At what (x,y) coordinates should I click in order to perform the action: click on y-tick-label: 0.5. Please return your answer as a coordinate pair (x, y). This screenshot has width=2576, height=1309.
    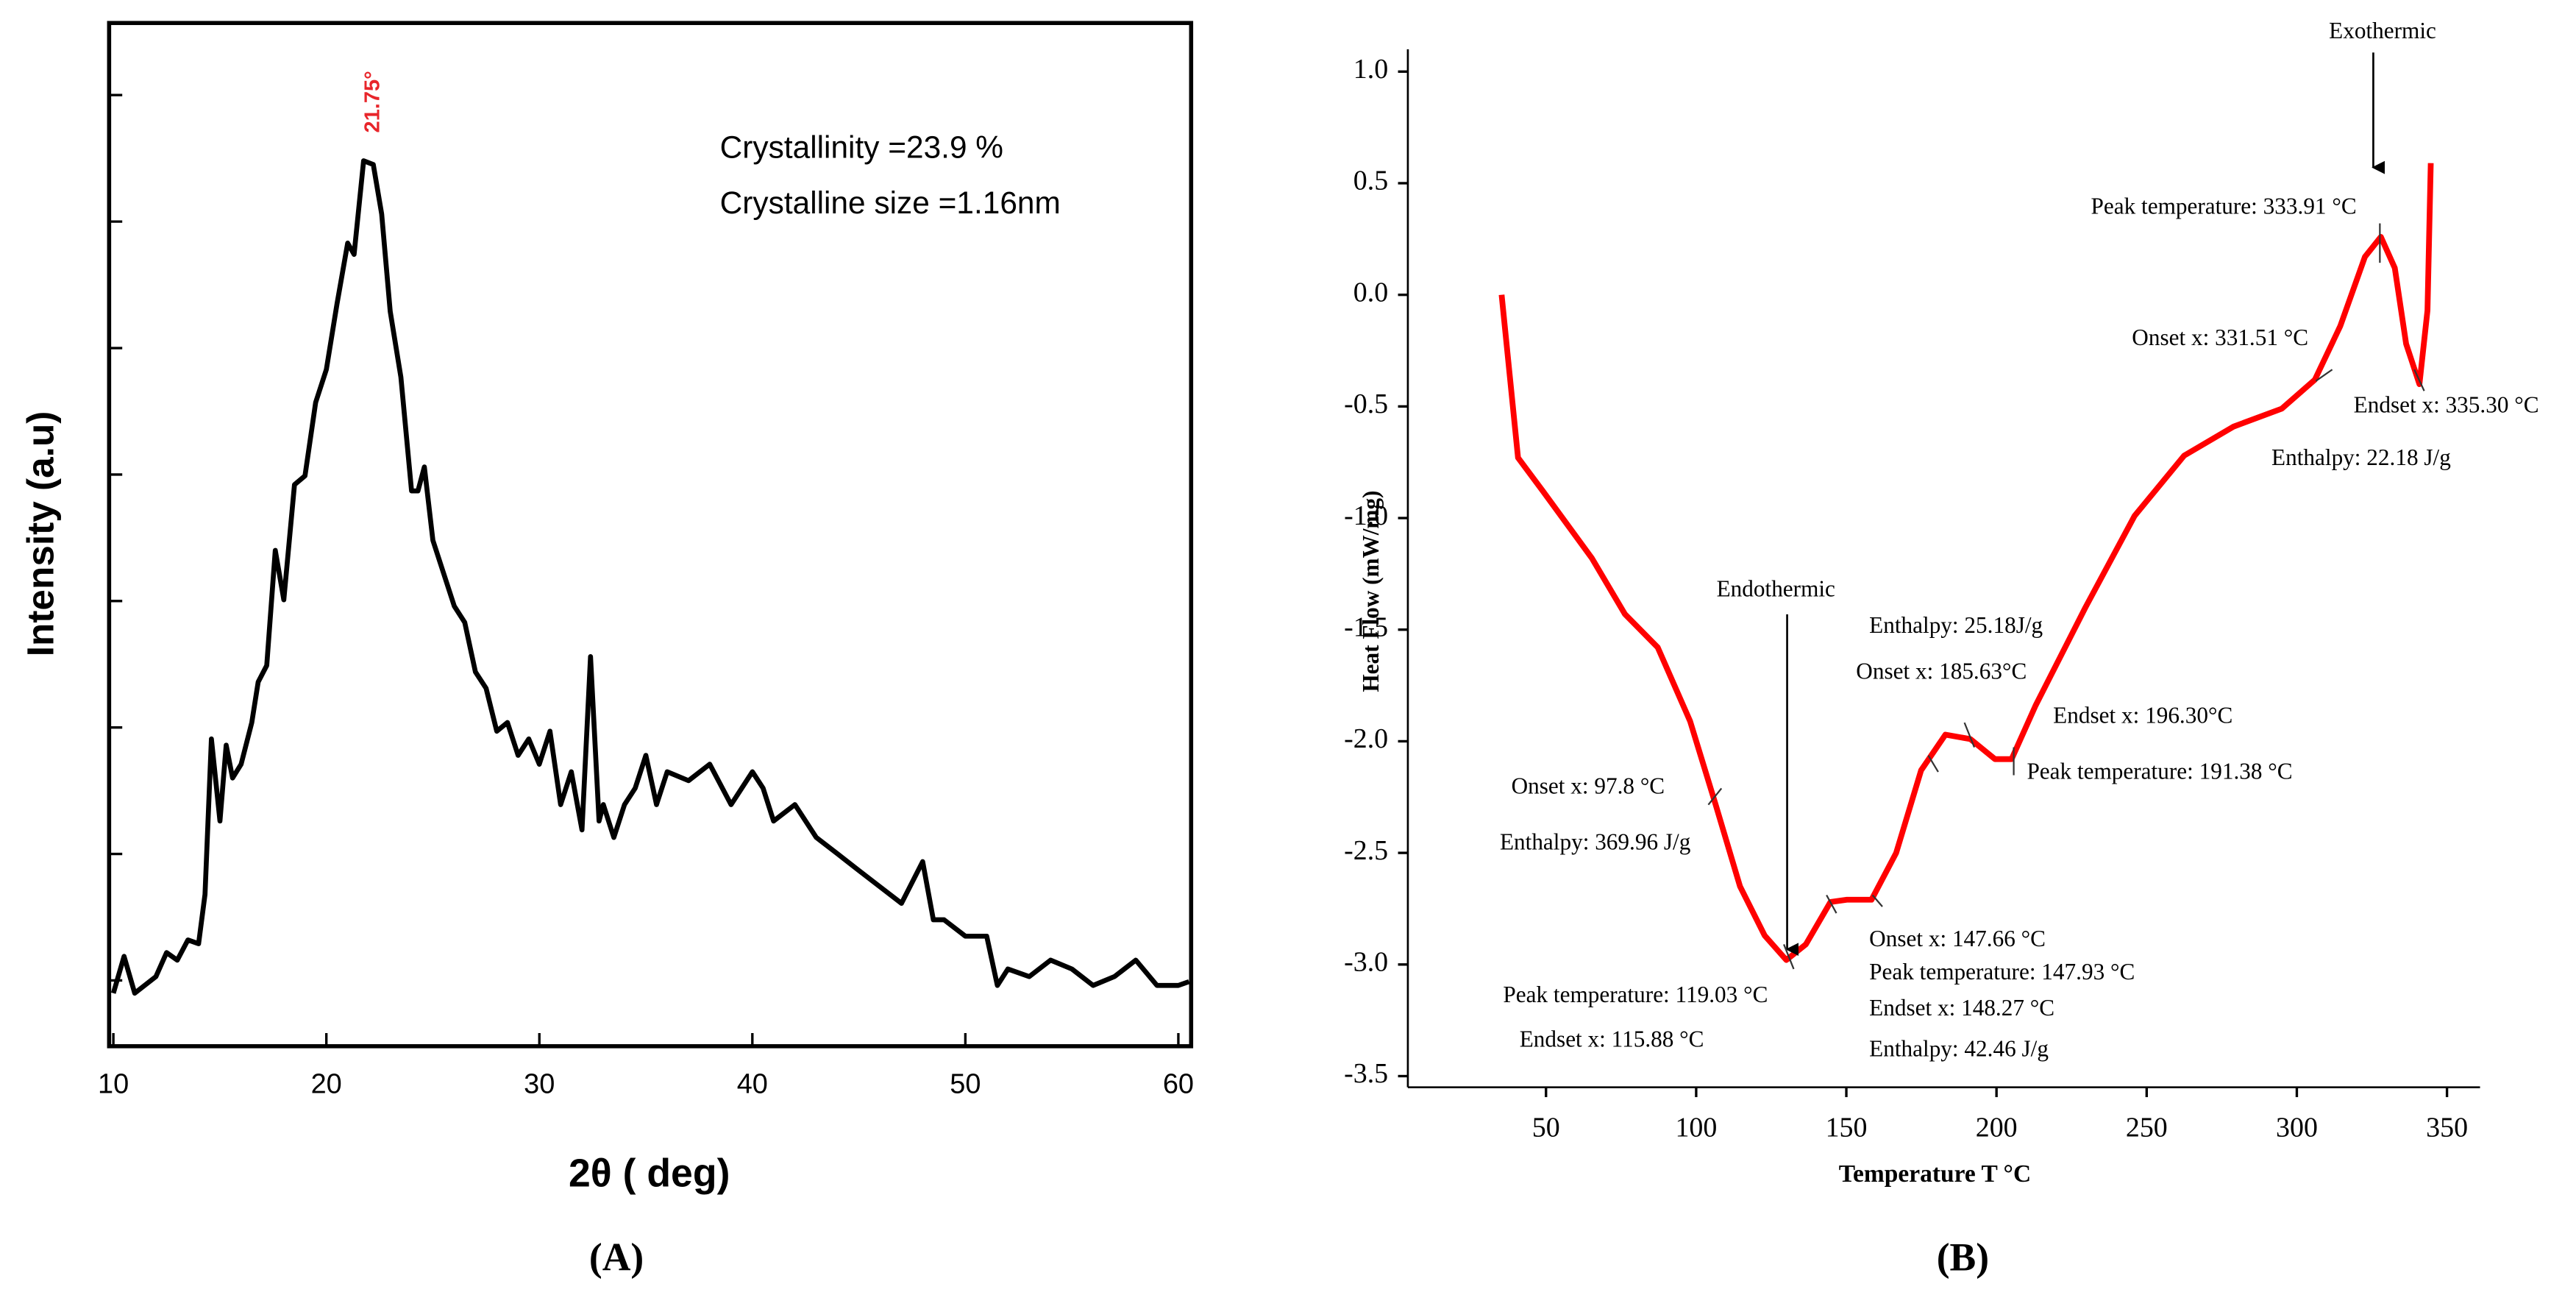
    Looking at the image, I should click on (1370, 181).